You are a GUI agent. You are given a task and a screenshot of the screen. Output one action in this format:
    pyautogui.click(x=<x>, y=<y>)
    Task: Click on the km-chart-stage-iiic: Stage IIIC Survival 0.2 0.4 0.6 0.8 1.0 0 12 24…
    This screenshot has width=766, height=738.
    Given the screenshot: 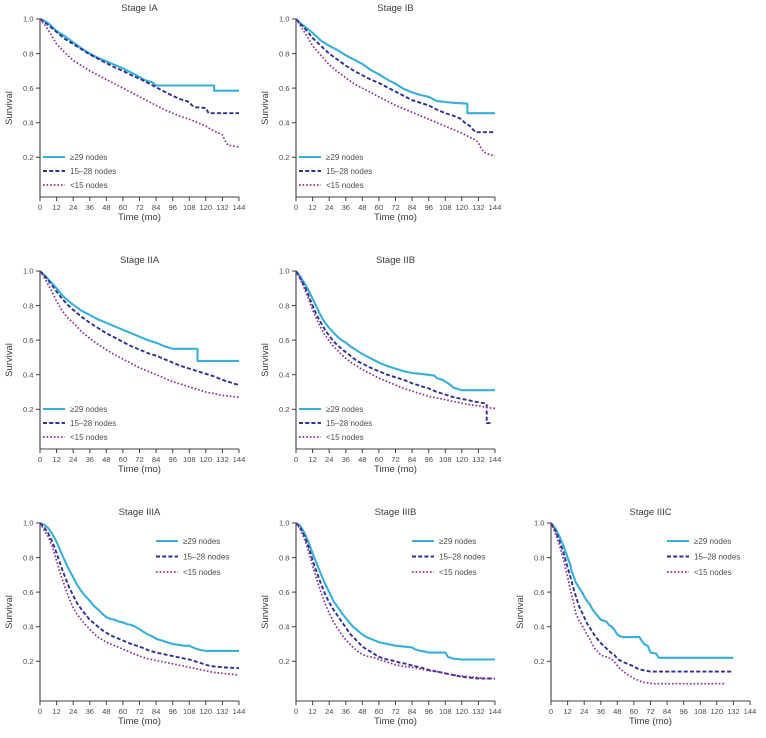 What is the action you would take?
    pyautogui.click(x=638, y=615)
    